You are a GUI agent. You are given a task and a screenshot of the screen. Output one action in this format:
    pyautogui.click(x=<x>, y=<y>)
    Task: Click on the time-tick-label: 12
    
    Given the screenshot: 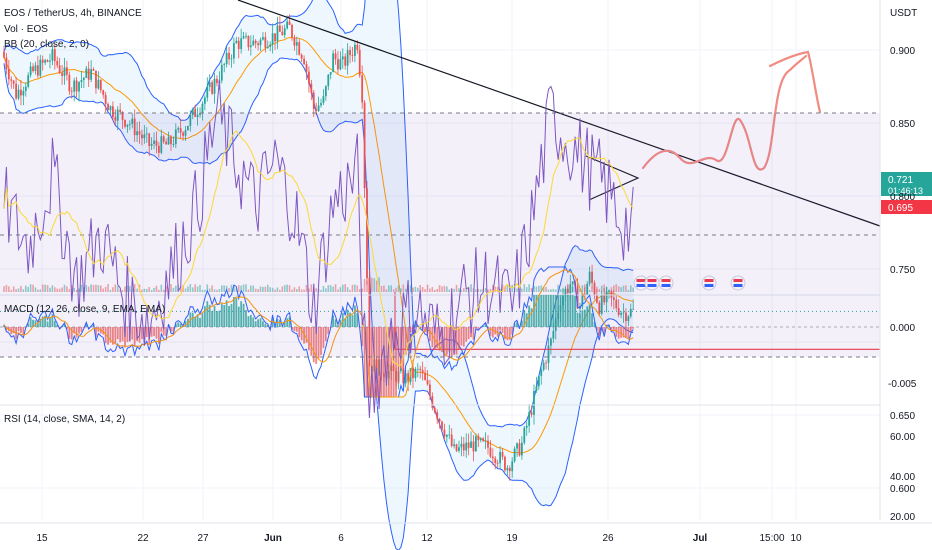 What is the action you would take?
    pyautogui.click(x=427, y=538)
    